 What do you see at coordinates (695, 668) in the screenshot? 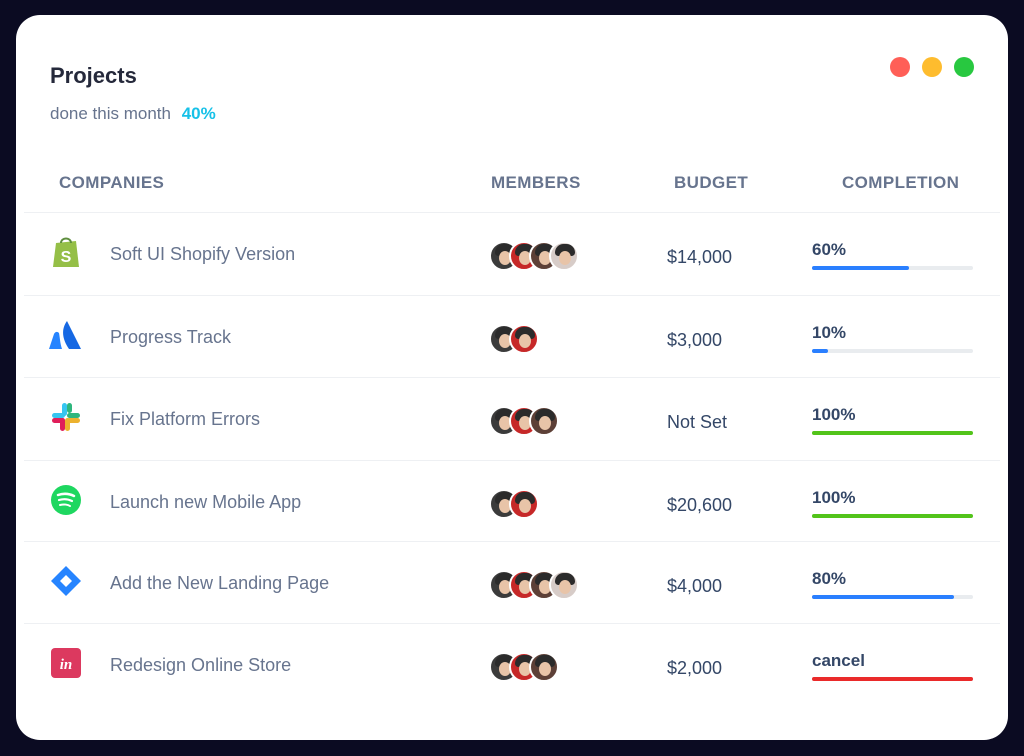
I see `budget-value: $2,000` at bounding box center [695, 668].